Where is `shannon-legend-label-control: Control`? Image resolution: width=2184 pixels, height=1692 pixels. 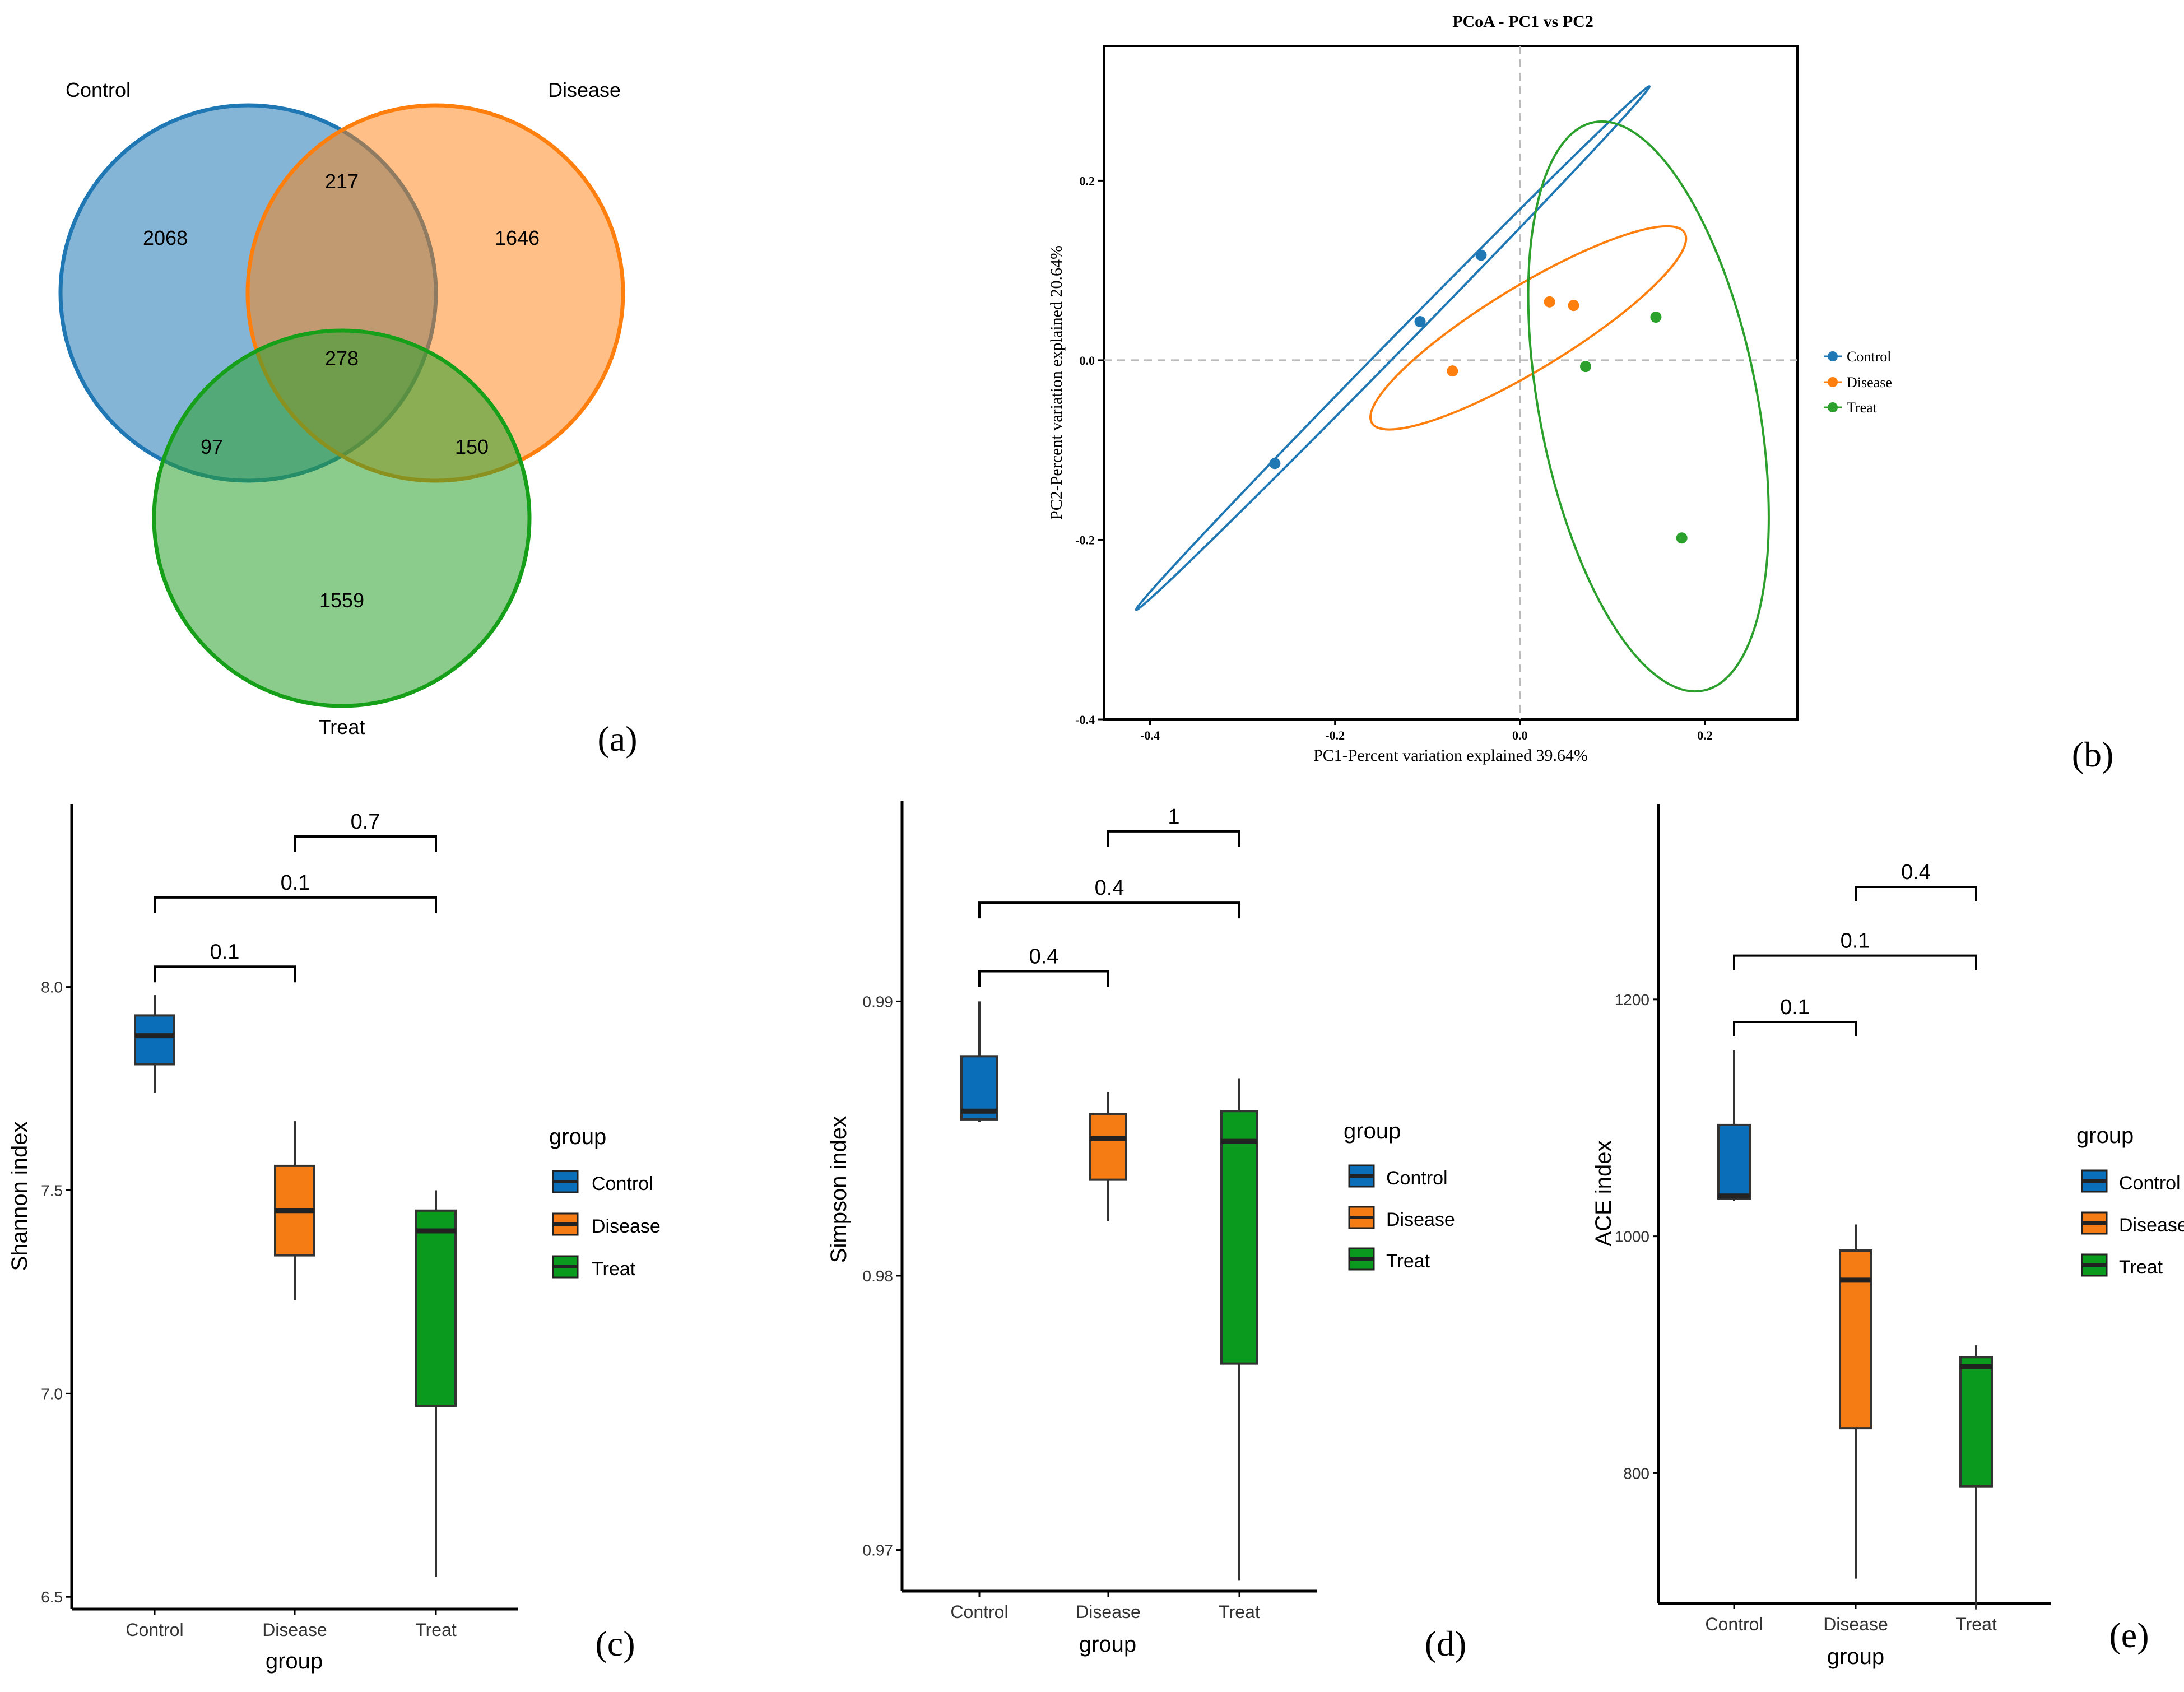
shannon-legend-label-control: Control is located at coordinates (622, 1183).